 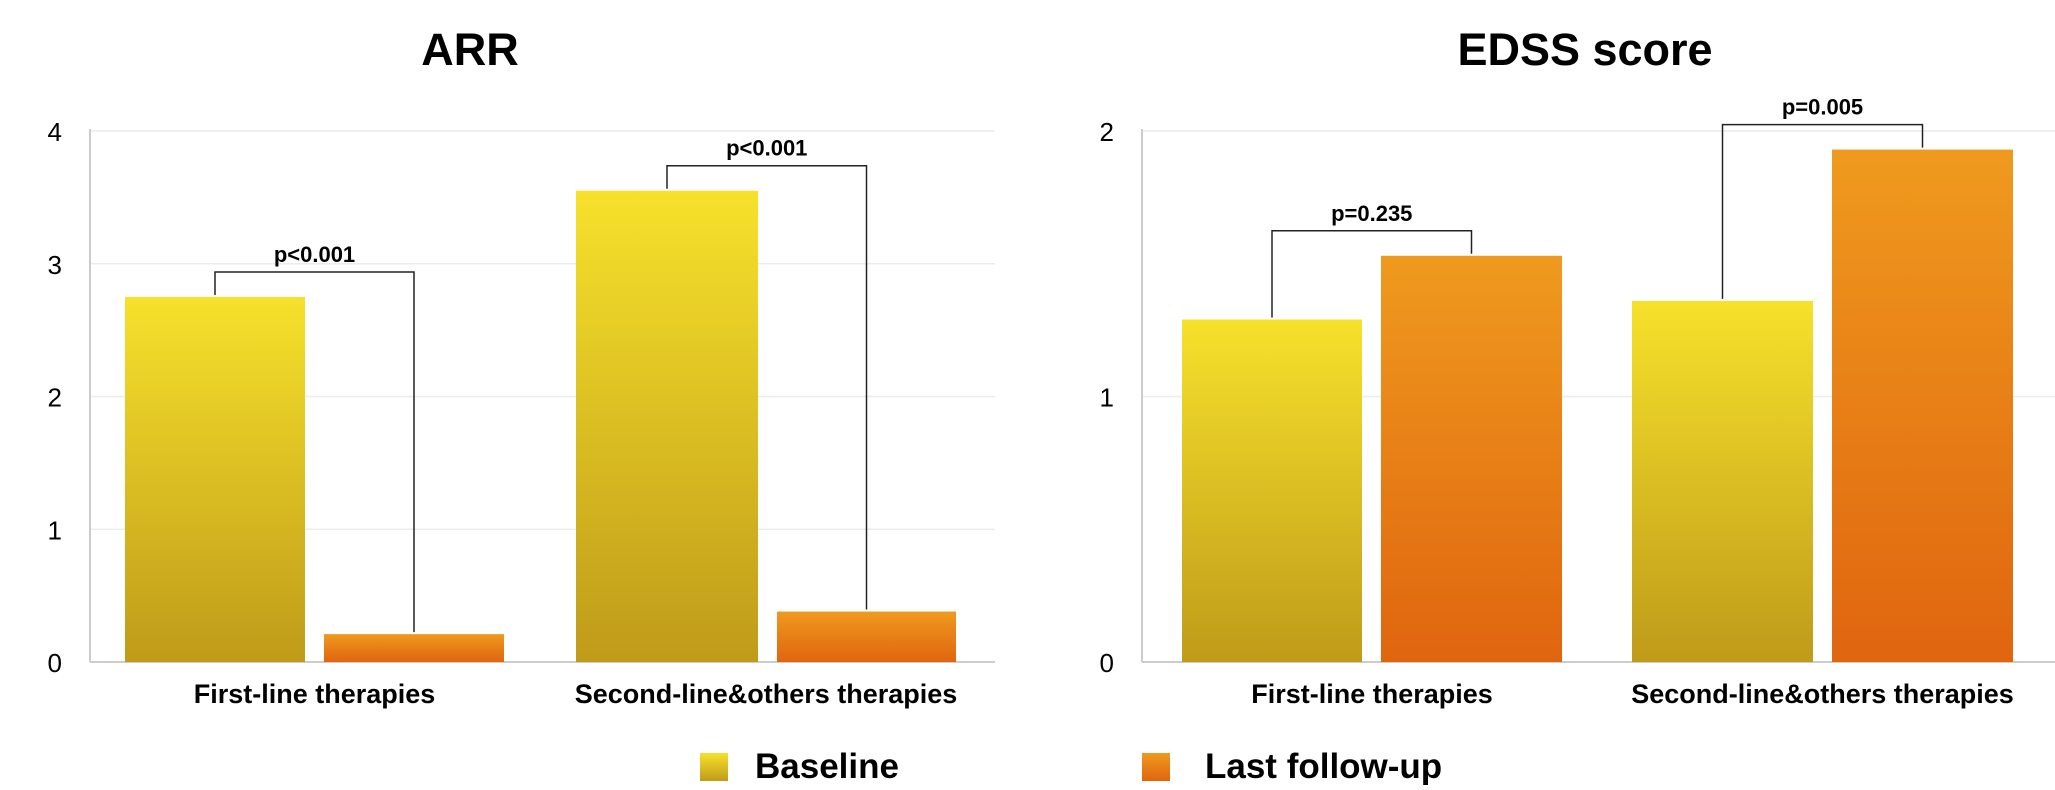 I want to click on y-tick-label: 3, so click(x=55, y=265).